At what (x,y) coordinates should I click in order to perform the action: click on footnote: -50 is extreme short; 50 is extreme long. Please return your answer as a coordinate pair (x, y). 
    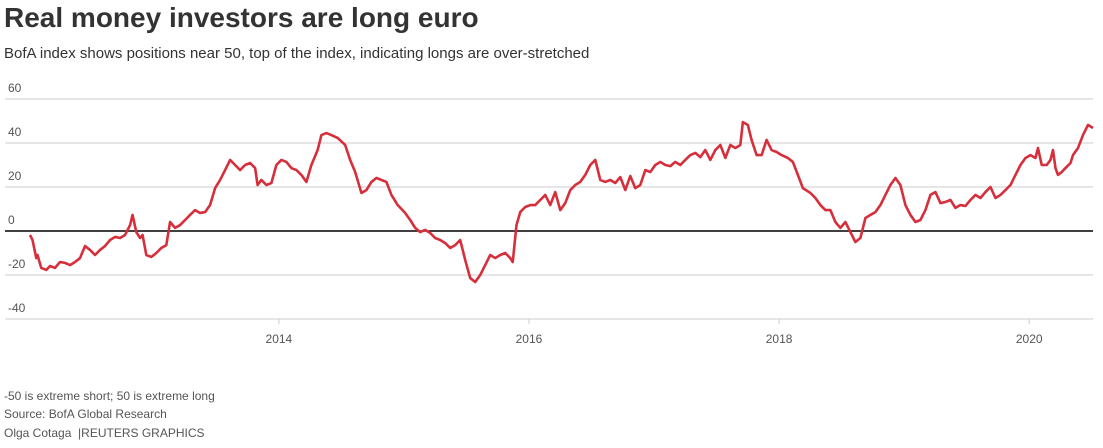
    Looking at the image, I should click on (109, 396).